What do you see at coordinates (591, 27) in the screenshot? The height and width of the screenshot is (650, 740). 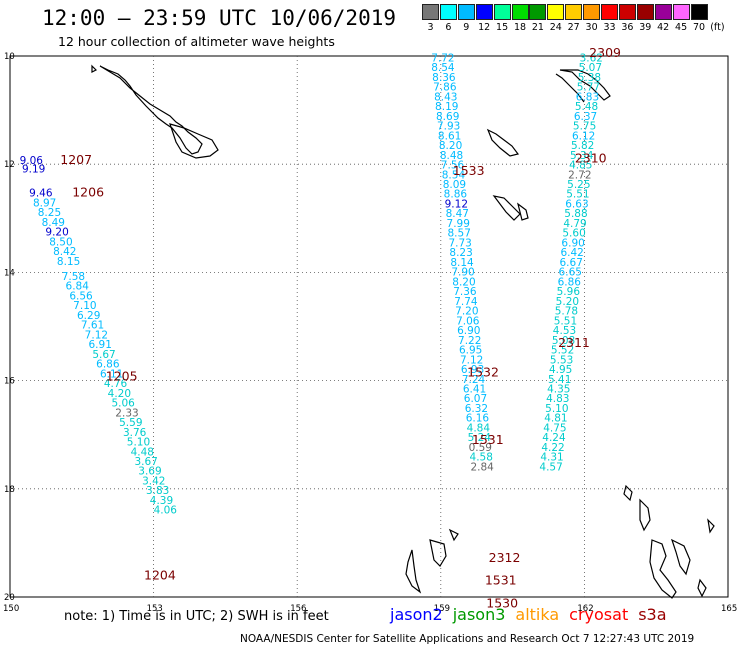 I see `legend-label: 30` at bounding box center [591, 27].